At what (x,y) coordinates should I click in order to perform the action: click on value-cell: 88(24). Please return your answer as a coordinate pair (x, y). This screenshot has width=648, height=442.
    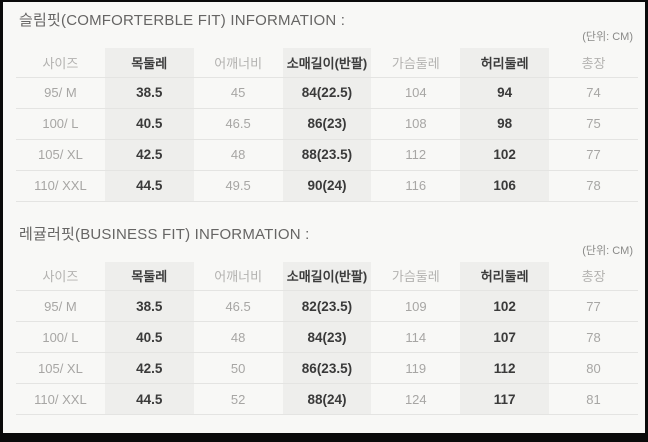
    Looking at the image, I should click on (327, 399).